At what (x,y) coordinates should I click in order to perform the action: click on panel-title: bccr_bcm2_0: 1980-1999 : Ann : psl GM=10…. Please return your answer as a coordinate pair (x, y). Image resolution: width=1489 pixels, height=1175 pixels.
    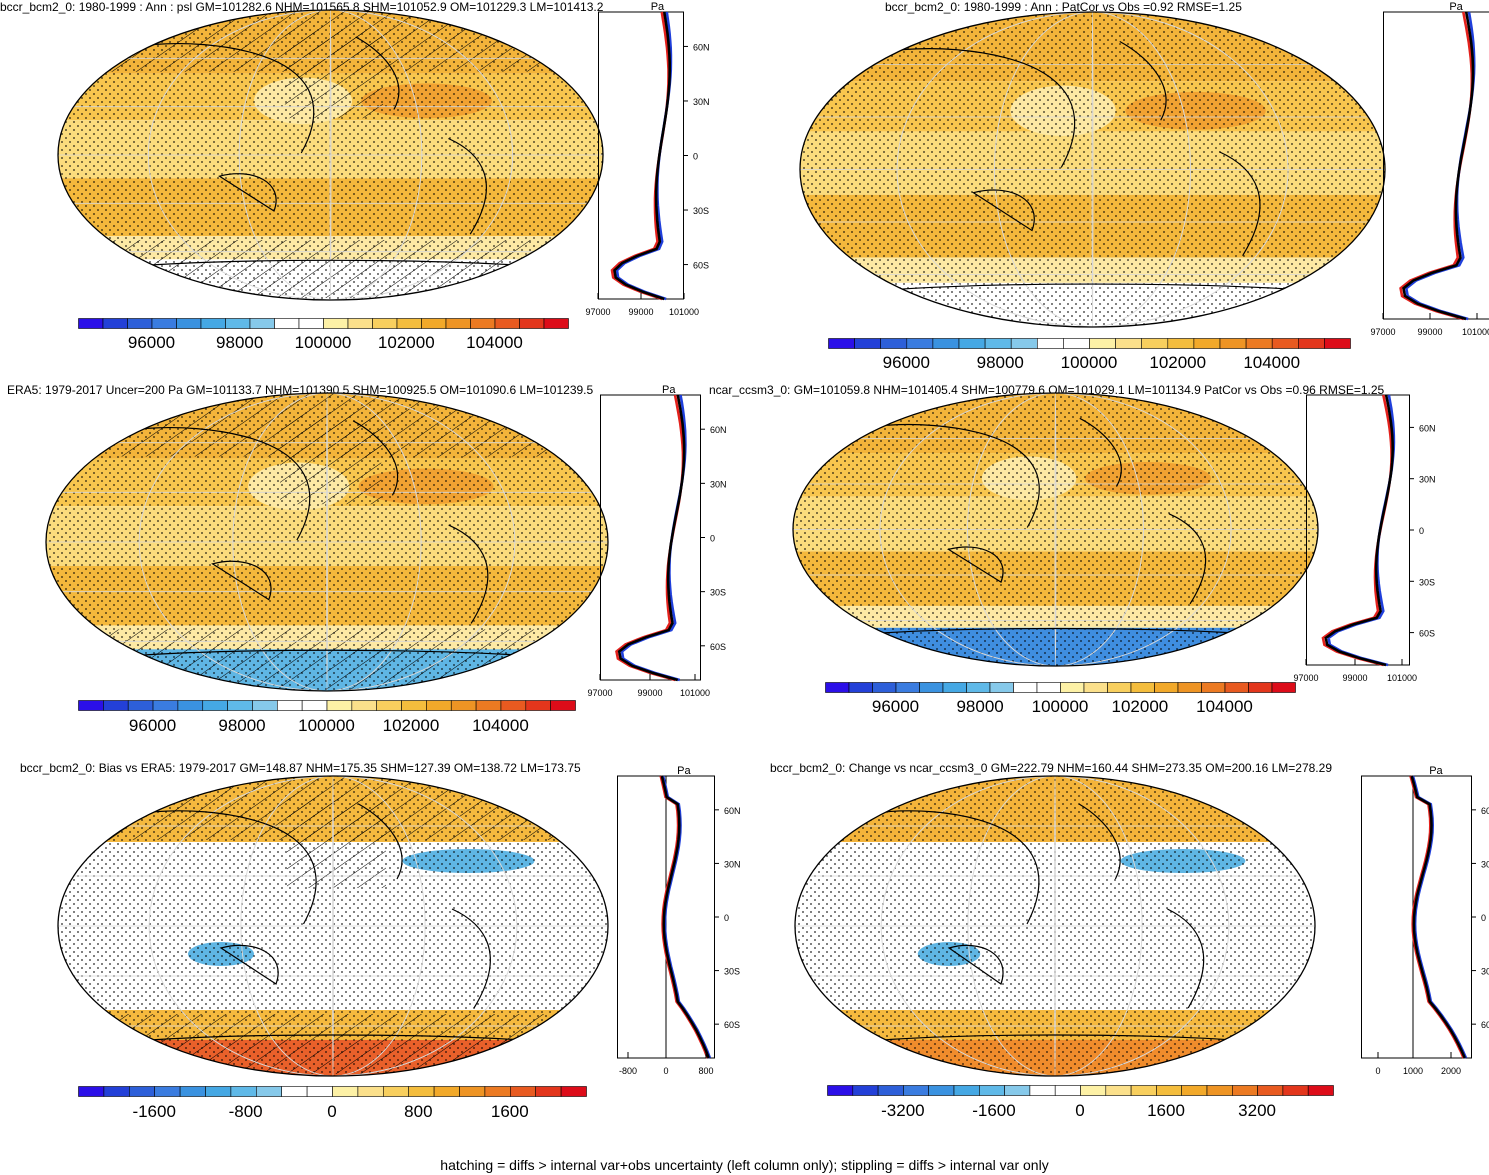
    Looking at the image, I should click on (302, 7).